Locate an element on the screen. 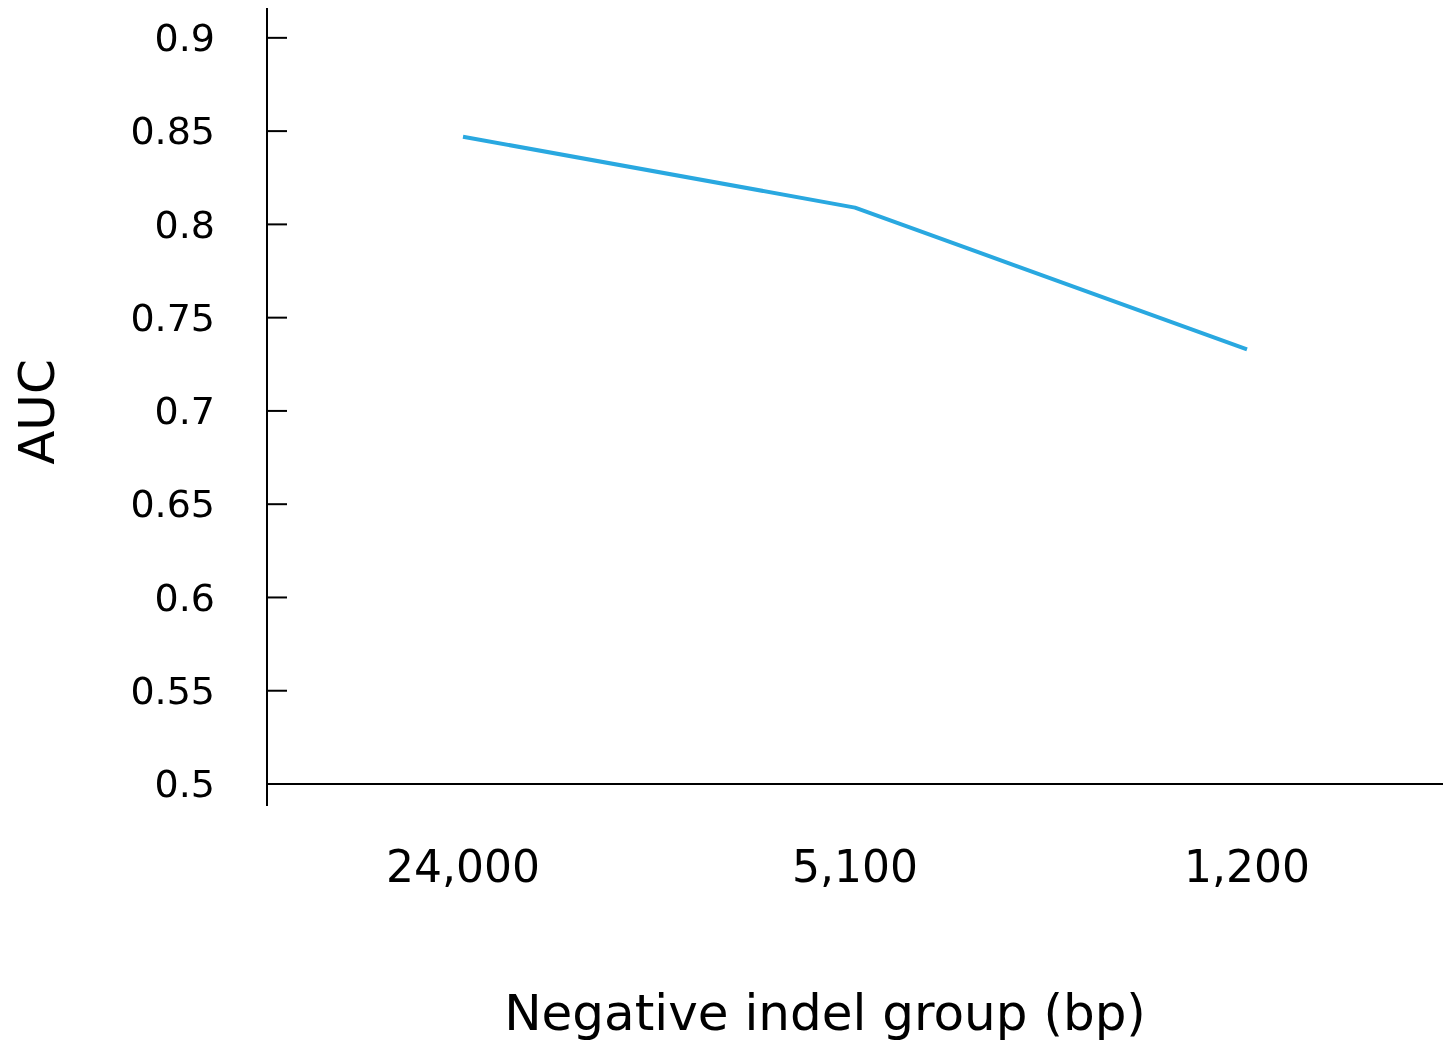 Image resolution: width=1450 pixels, height=1042 pixels. y-tick-label: 0.85 is located at coordinates (172, 131).